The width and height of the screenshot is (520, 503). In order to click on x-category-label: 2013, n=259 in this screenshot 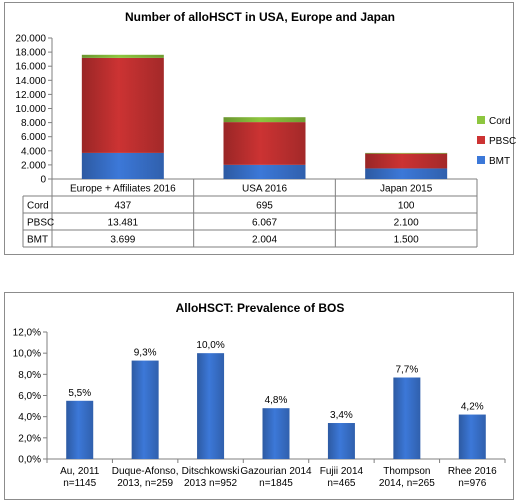, I will do `click(145, 483)`.